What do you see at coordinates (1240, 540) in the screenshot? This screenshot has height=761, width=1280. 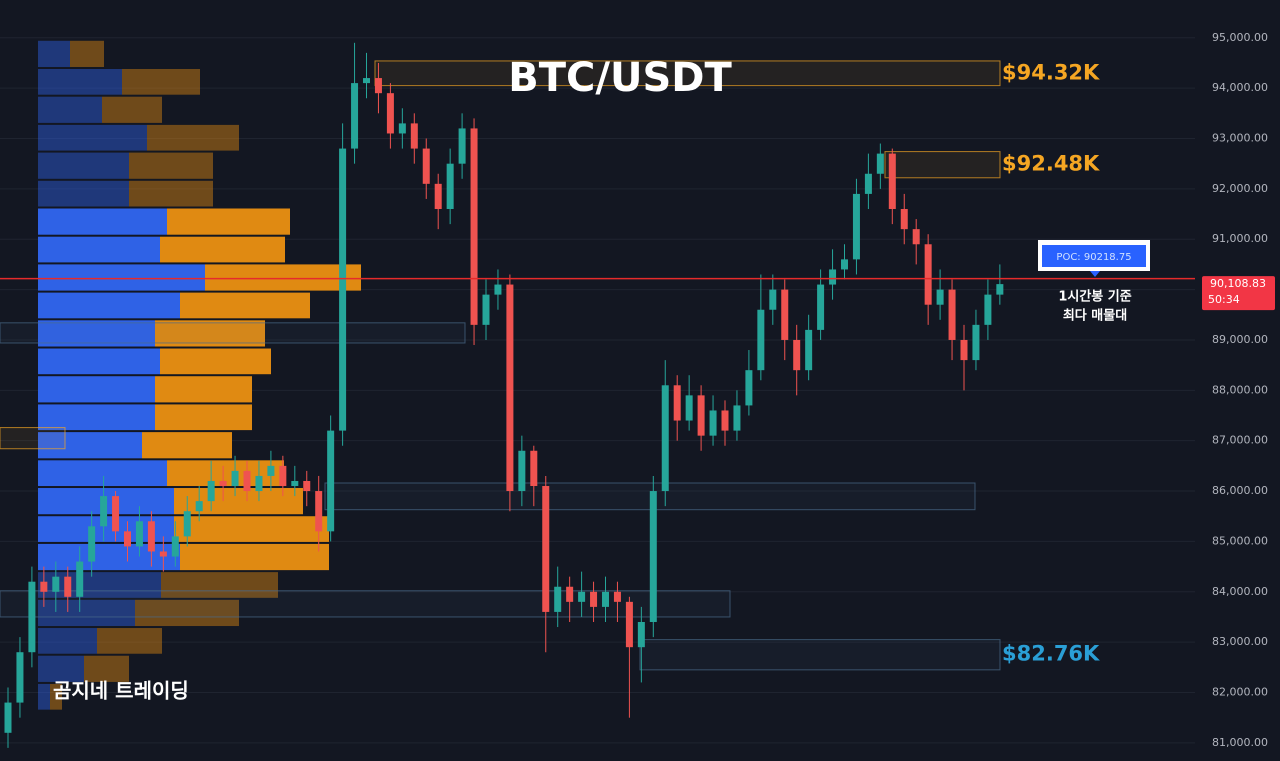 I see `y-tick-label: 85,000.00` at bounding box center [1240, 540].